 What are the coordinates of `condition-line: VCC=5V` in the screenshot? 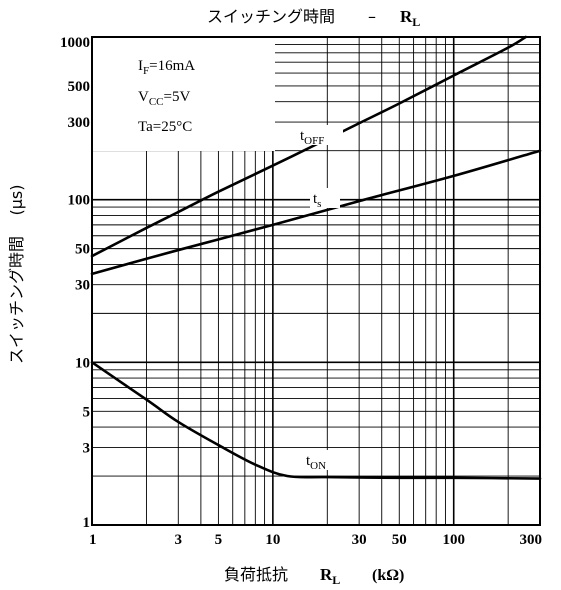 It's located at (164, 98).